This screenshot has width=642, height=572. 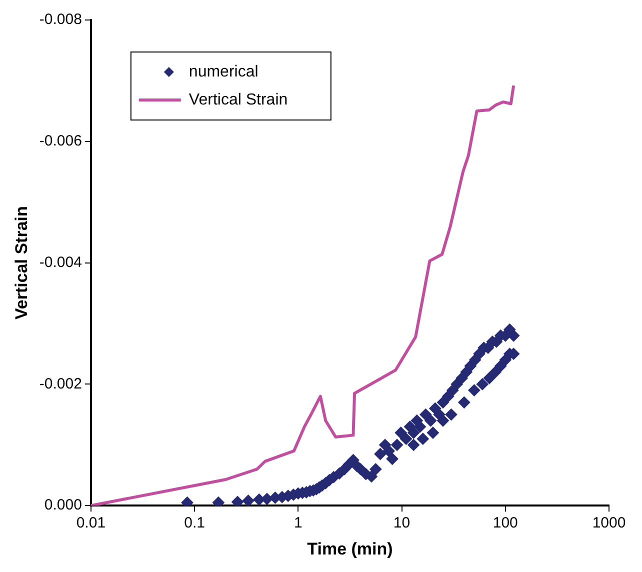 I want to click on y-tick-label: -0.002, so click(x=60, y=383).